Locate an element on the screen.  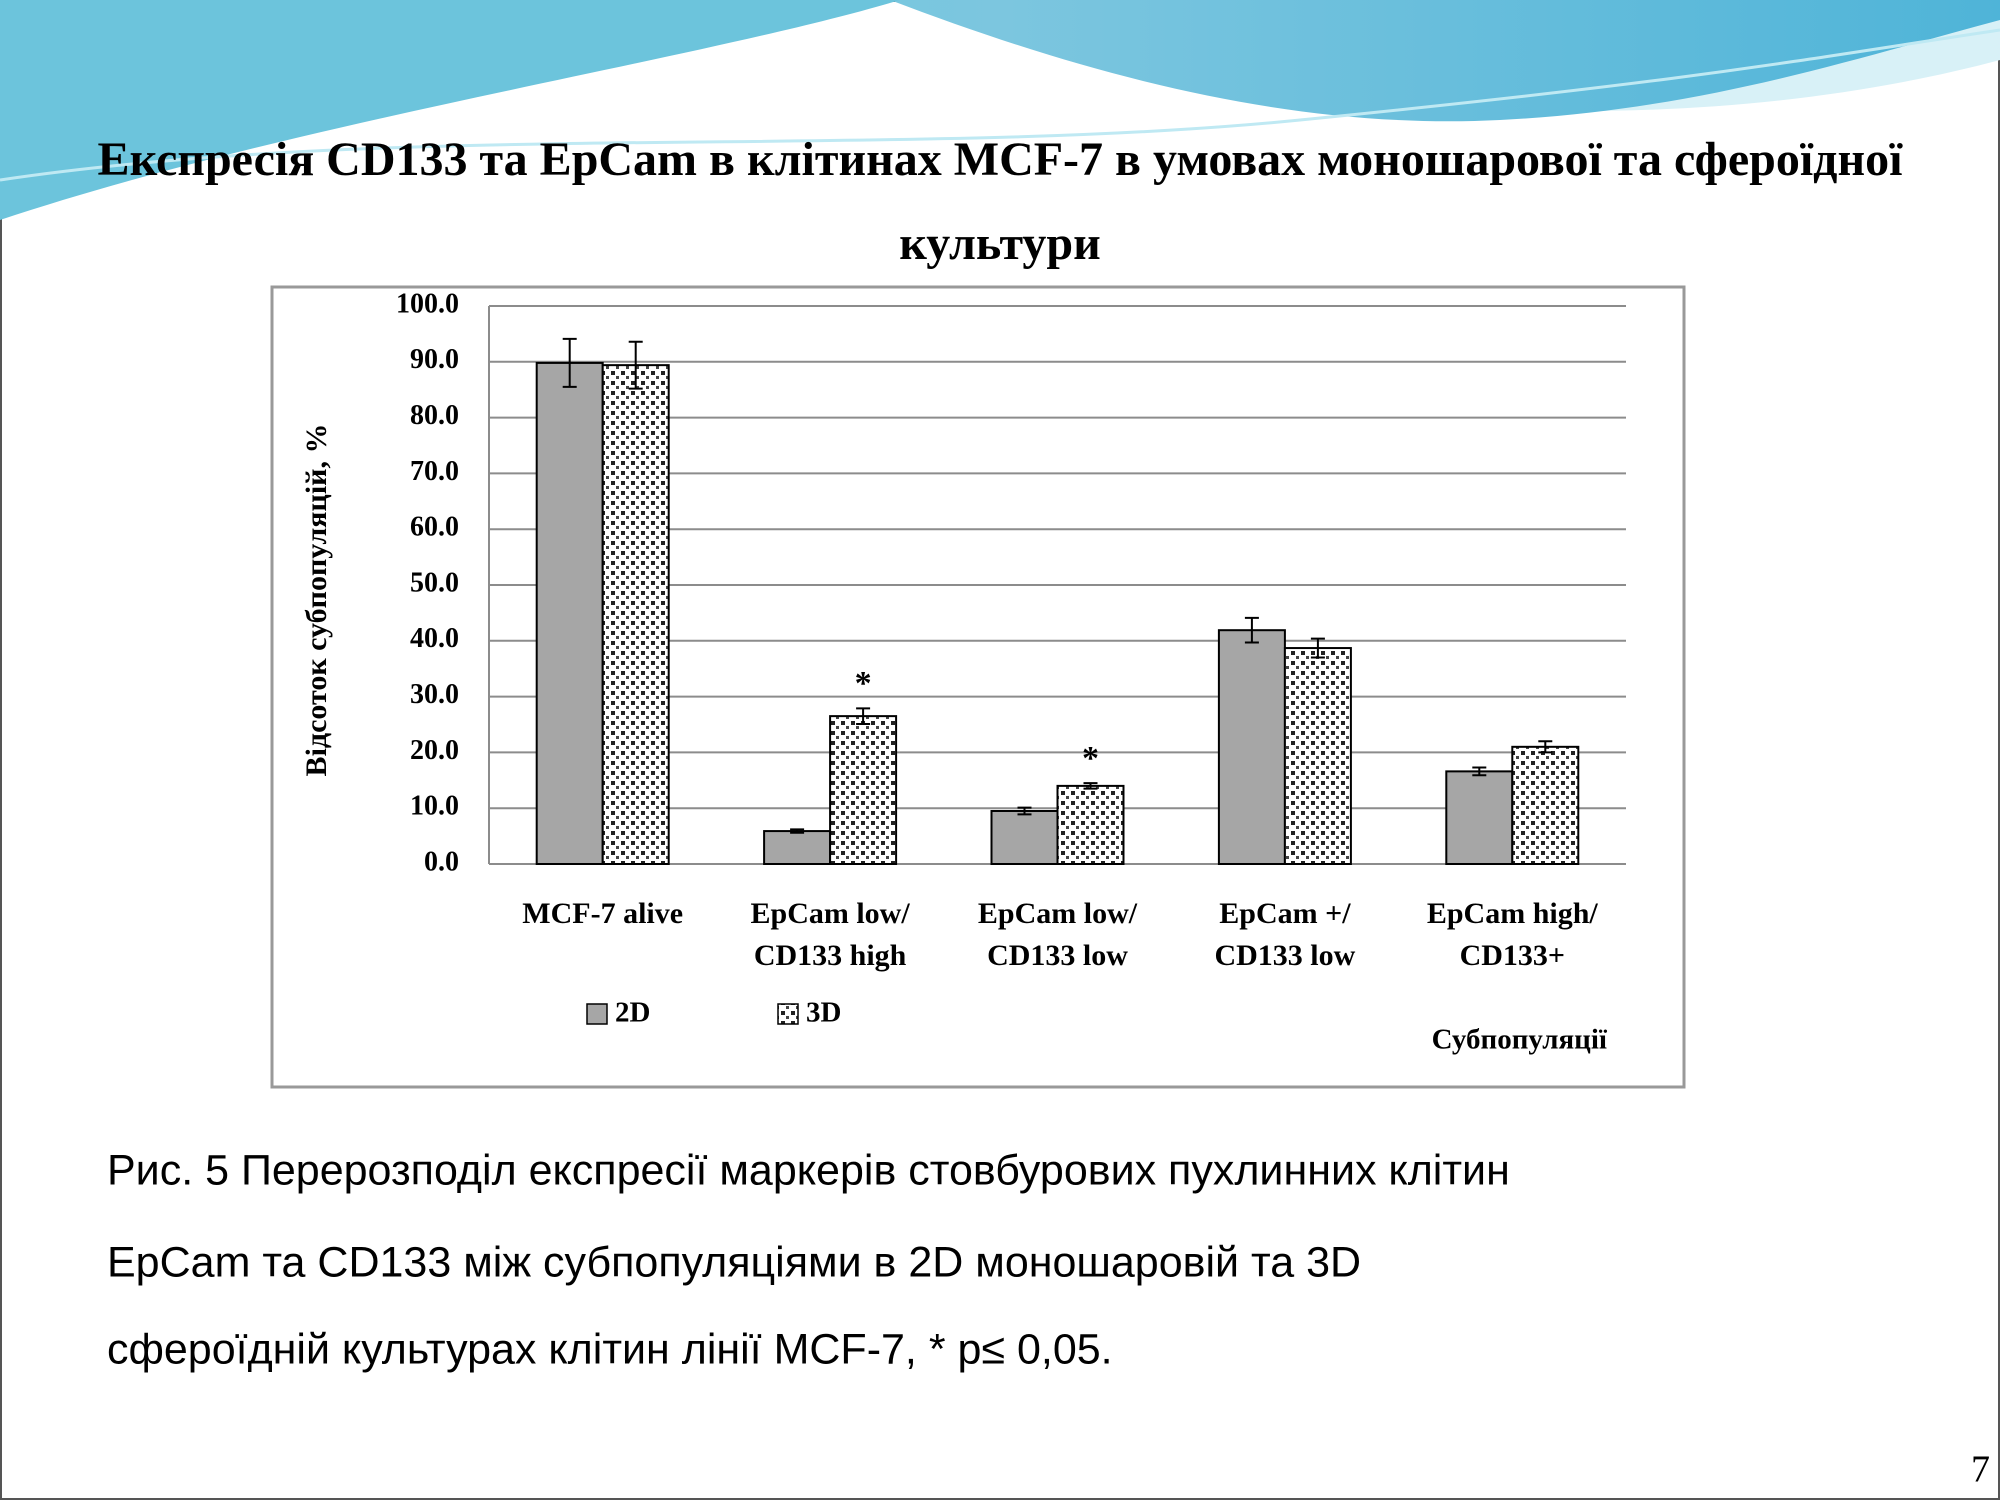
y-tick-label: 40.0 is located at coordinates (434, 638).